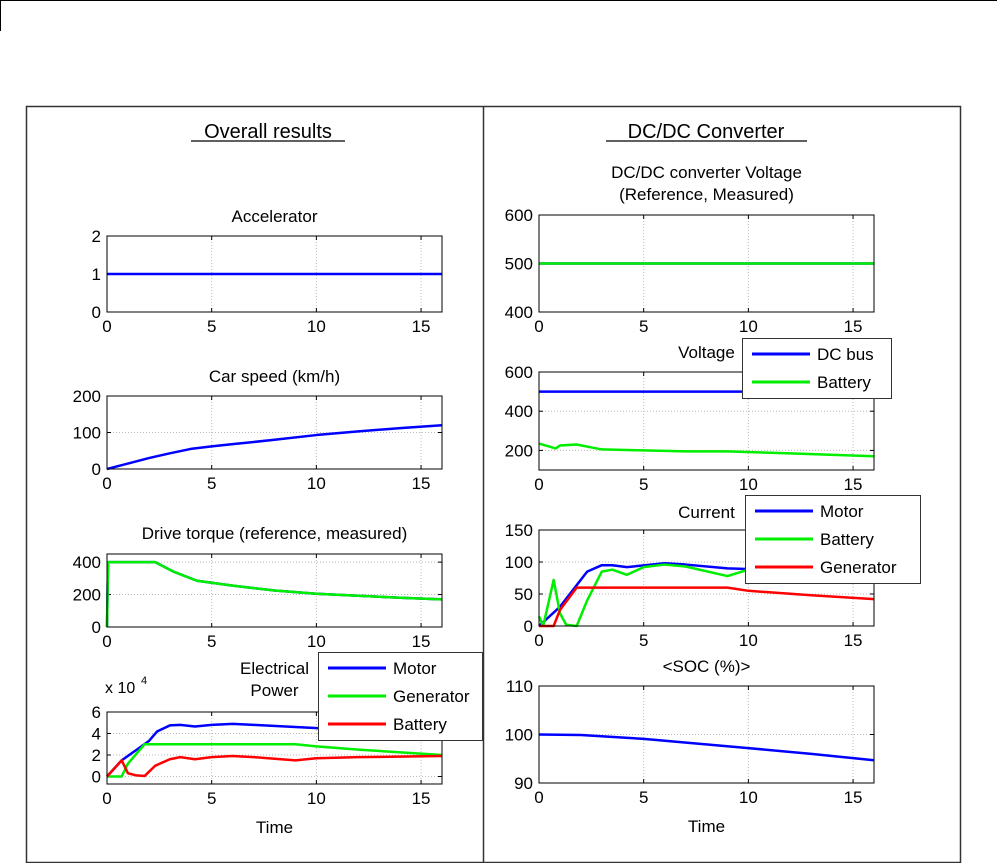 The image size is (997, 863). Describe the element at coordinates (144, 681) in the screenshot. I see `y-axis-exponent-power: 4` at that location.